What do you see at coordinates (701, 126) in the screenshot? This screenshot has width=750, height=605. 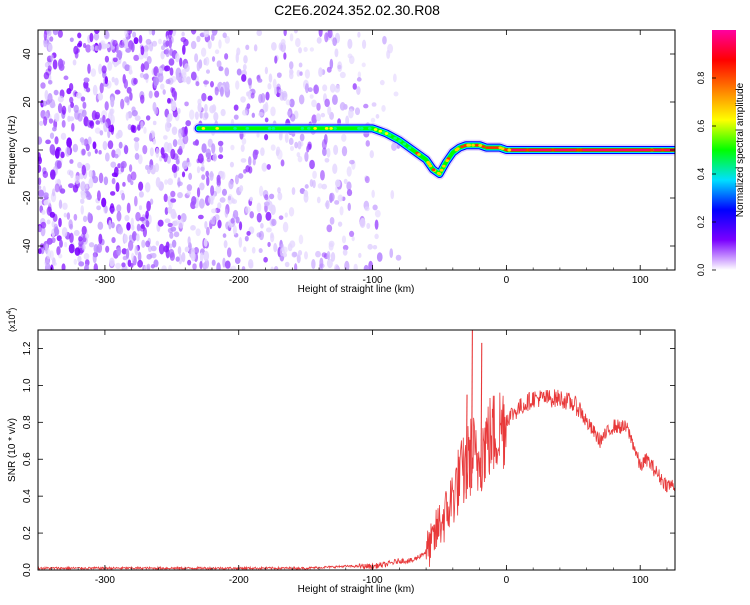 I see `colorbar-tick-label: 0.6` at bounding box center [701, 126].